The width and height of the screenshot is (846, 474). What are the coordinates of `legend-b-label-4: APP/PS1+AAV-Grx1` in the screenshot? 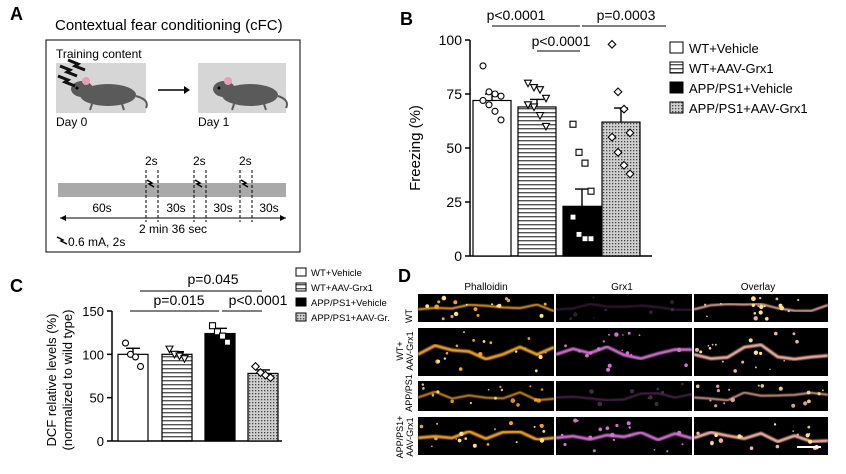 It's located at (748, 108).